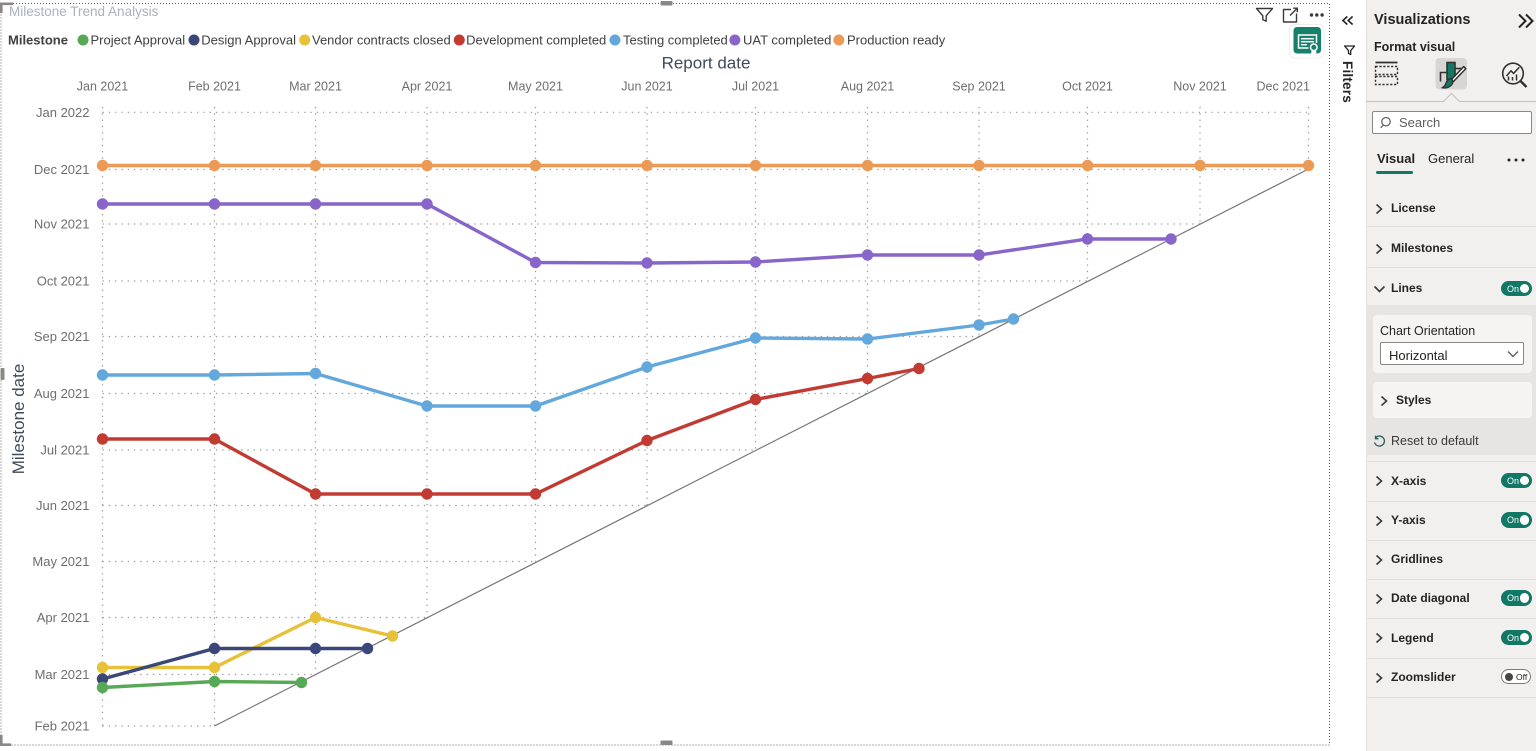 This screenshot has width=1536, height=751. What do you see at coordinates (536, 40) in the screenshot?
I see `svg-text: Development completed` at bounding box center [536, 40].